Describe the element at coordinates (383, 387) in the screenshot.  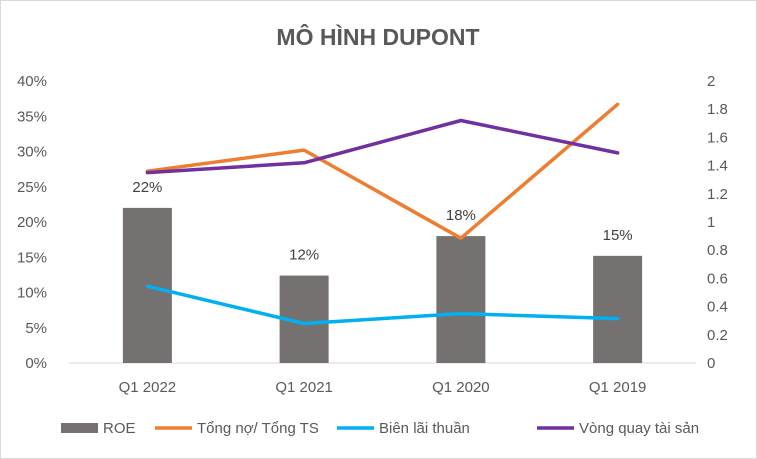
I see `category-labels: Q1 2022 Q1 2021 Q1 2020 Q1 2019` at that location.